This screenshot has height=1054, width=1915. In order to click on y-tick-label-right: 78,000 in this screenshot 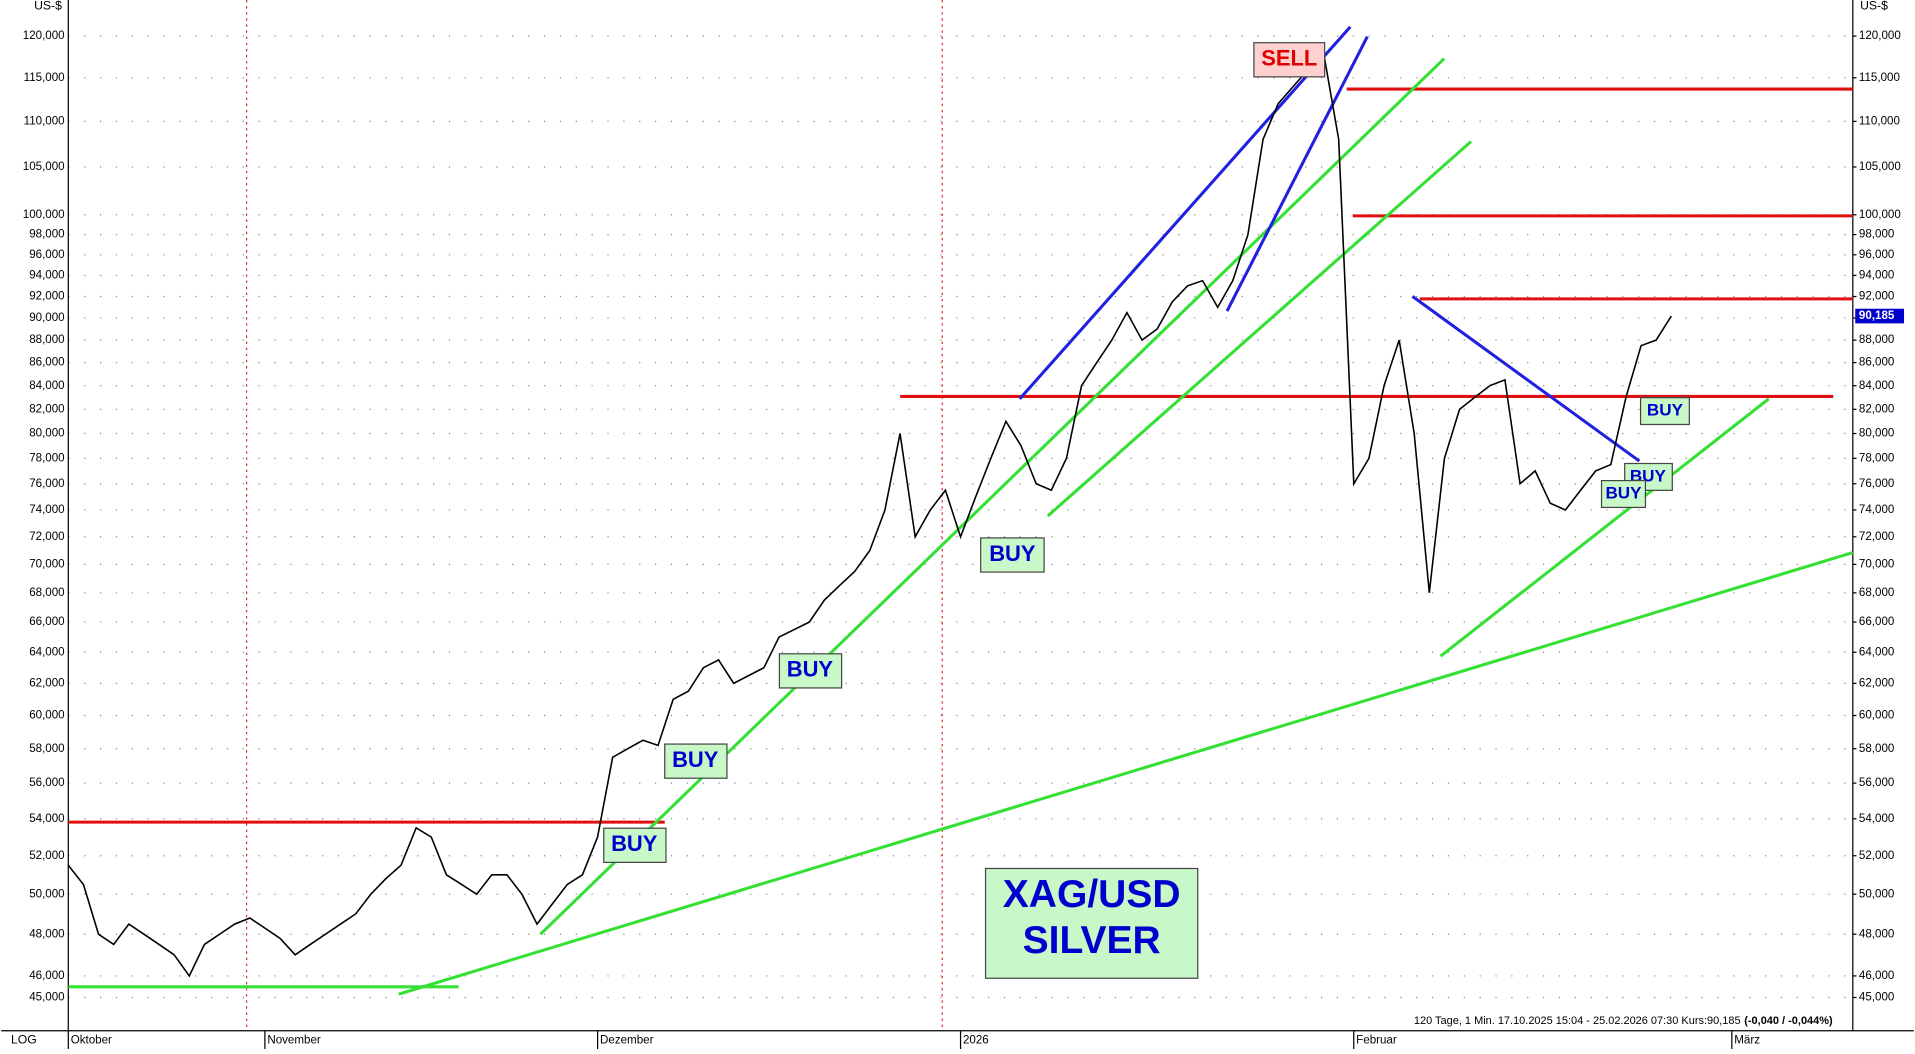, I will do `click(1876, 458)`.